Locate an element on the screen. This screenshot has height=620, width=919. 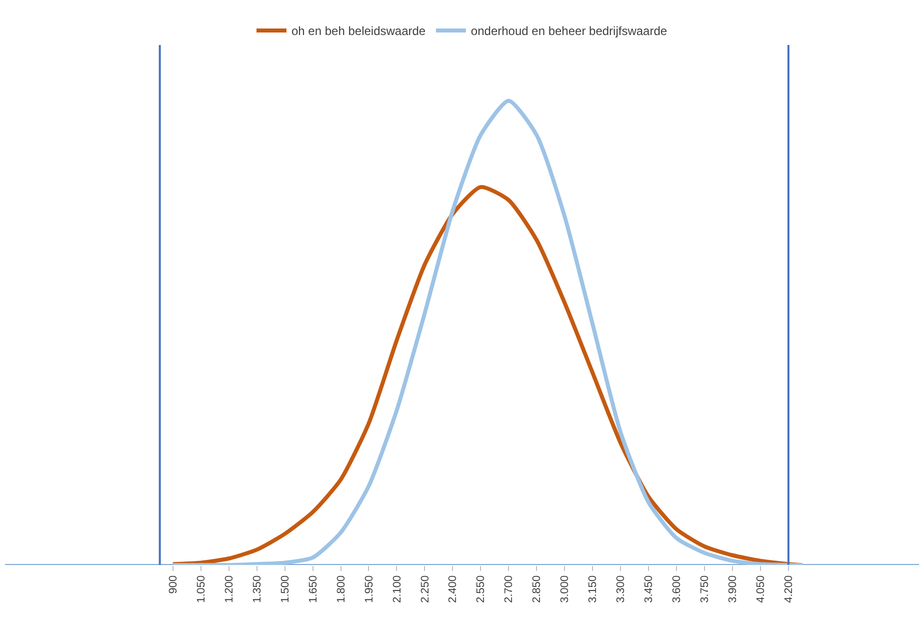
x-tick-label: 1.800 is located at coordinates (341, 589).